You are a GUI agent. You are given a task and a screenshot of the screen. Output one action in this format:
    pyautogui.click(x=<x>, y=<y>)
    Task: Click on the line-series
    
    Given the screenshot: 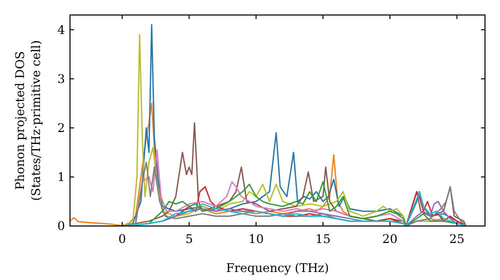 What is the action you would take?
    pyautogui.click(x=294, y=208)
    